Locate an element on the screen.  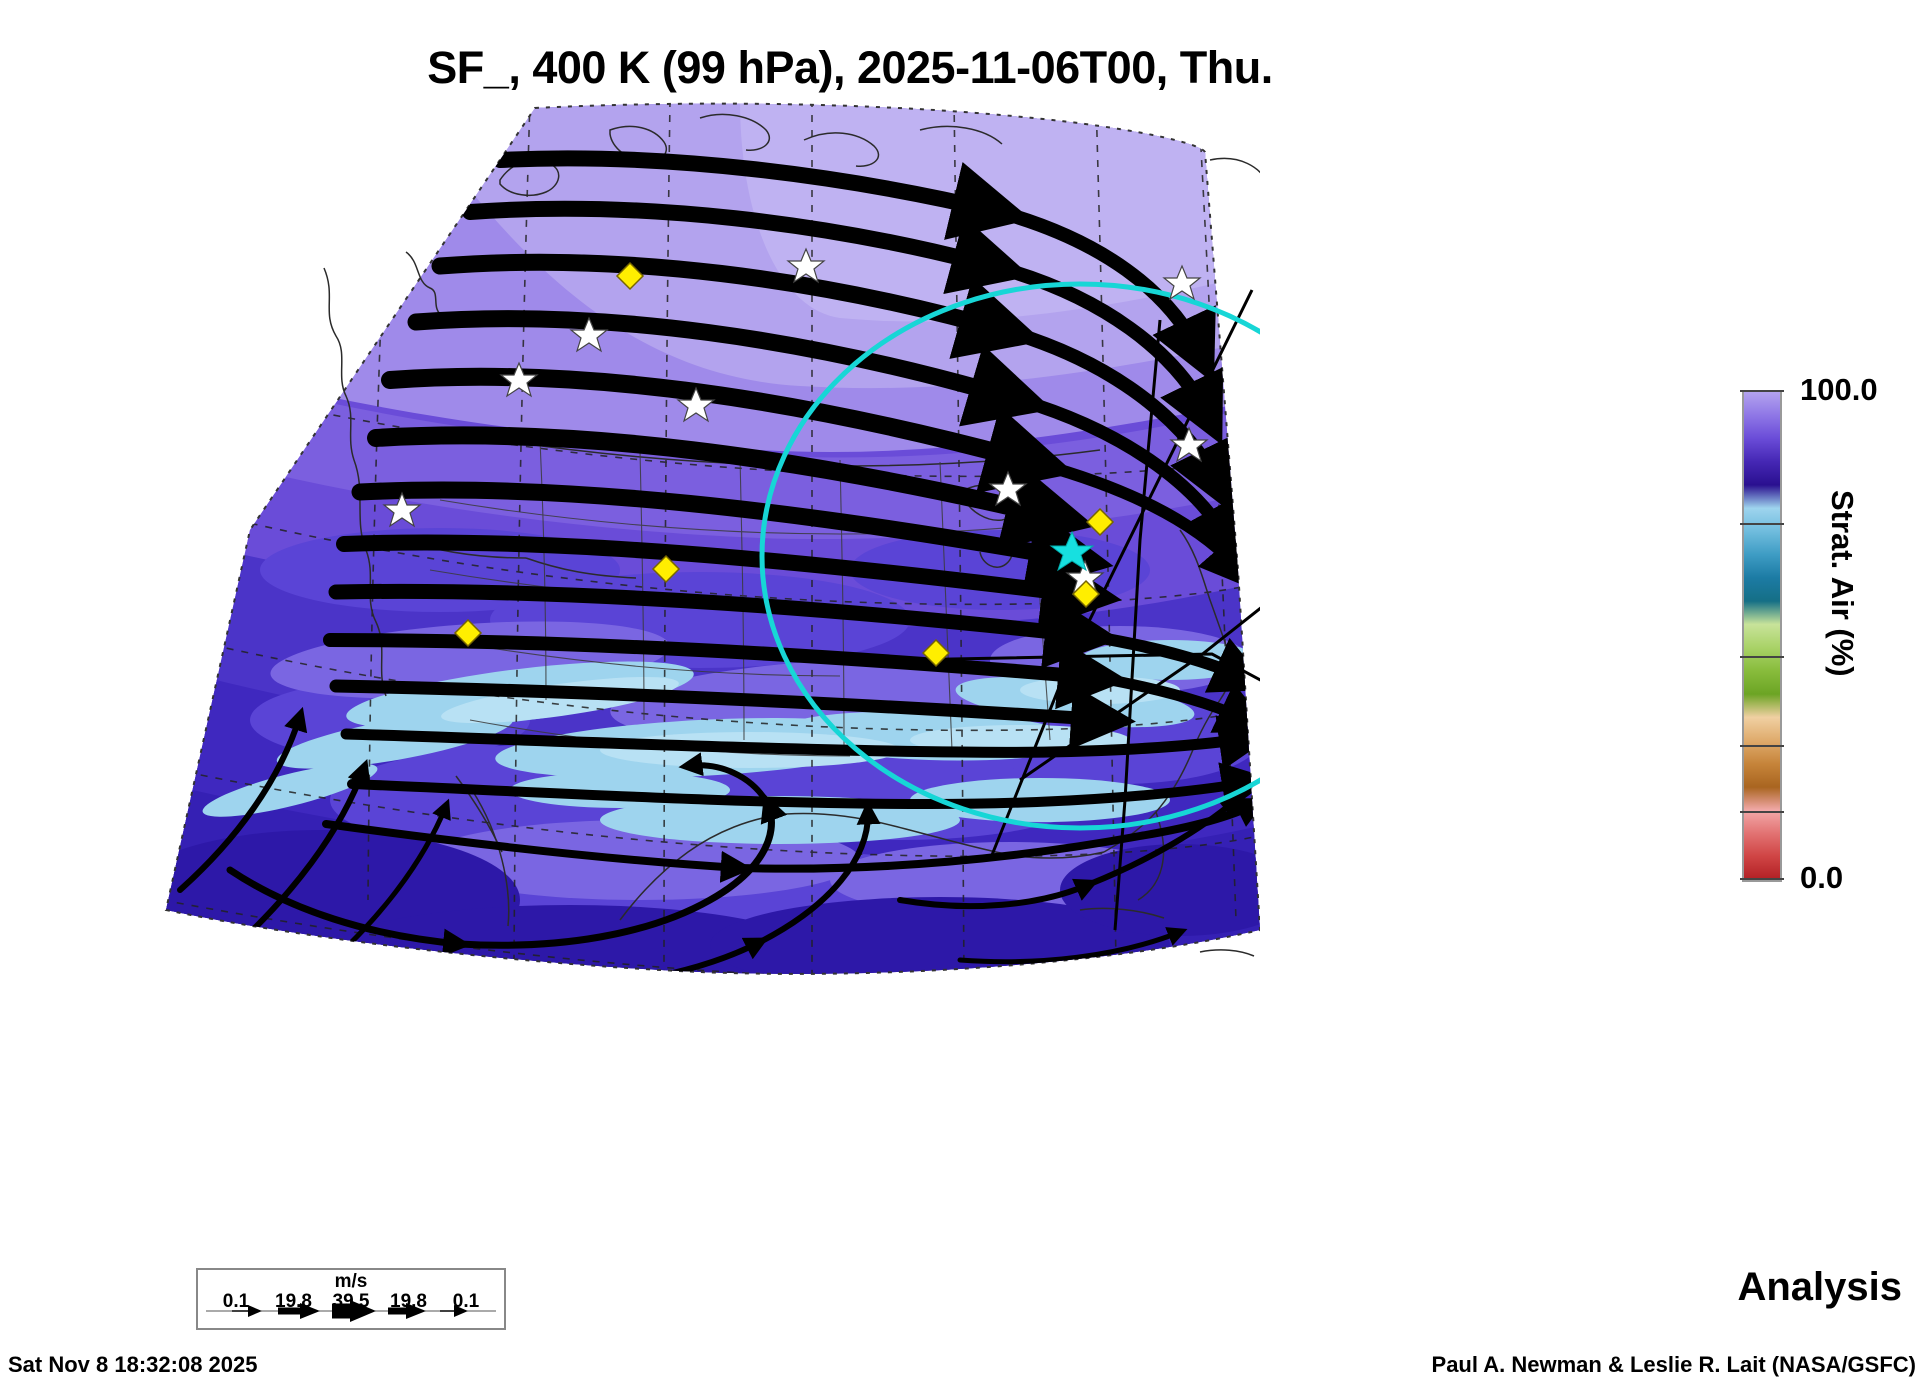
flight-track is located at coordinates (1079, 610).